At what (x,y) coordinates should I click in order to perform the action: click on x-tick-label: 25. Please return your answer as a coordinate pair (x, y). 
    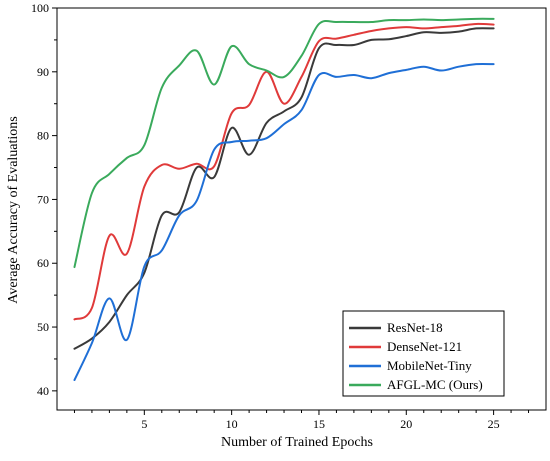
    Looking at the image, I should click on (494, 424).